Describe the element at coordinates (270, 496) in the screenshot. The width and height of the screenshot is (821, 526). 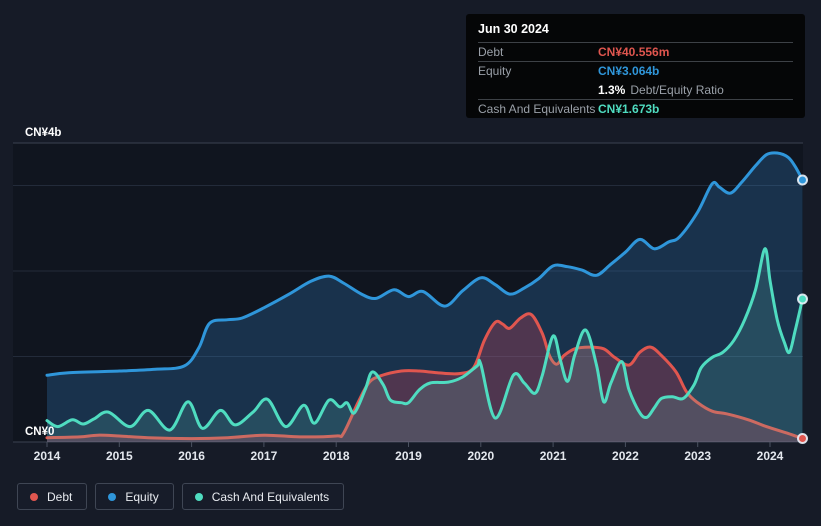
I see `legend-cash-label: Cash And Equivalents` at that location.